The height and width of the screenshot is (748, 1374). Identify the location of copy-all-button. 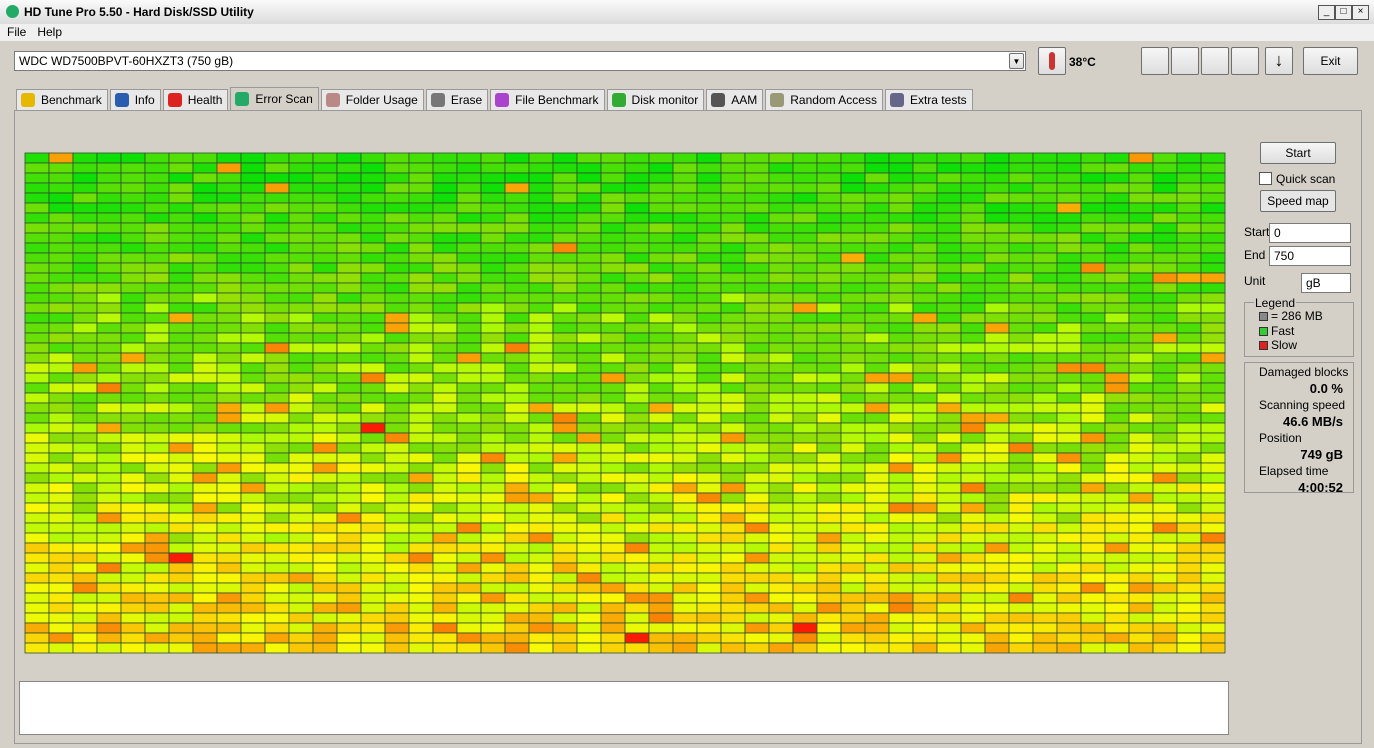
(1185, 61).